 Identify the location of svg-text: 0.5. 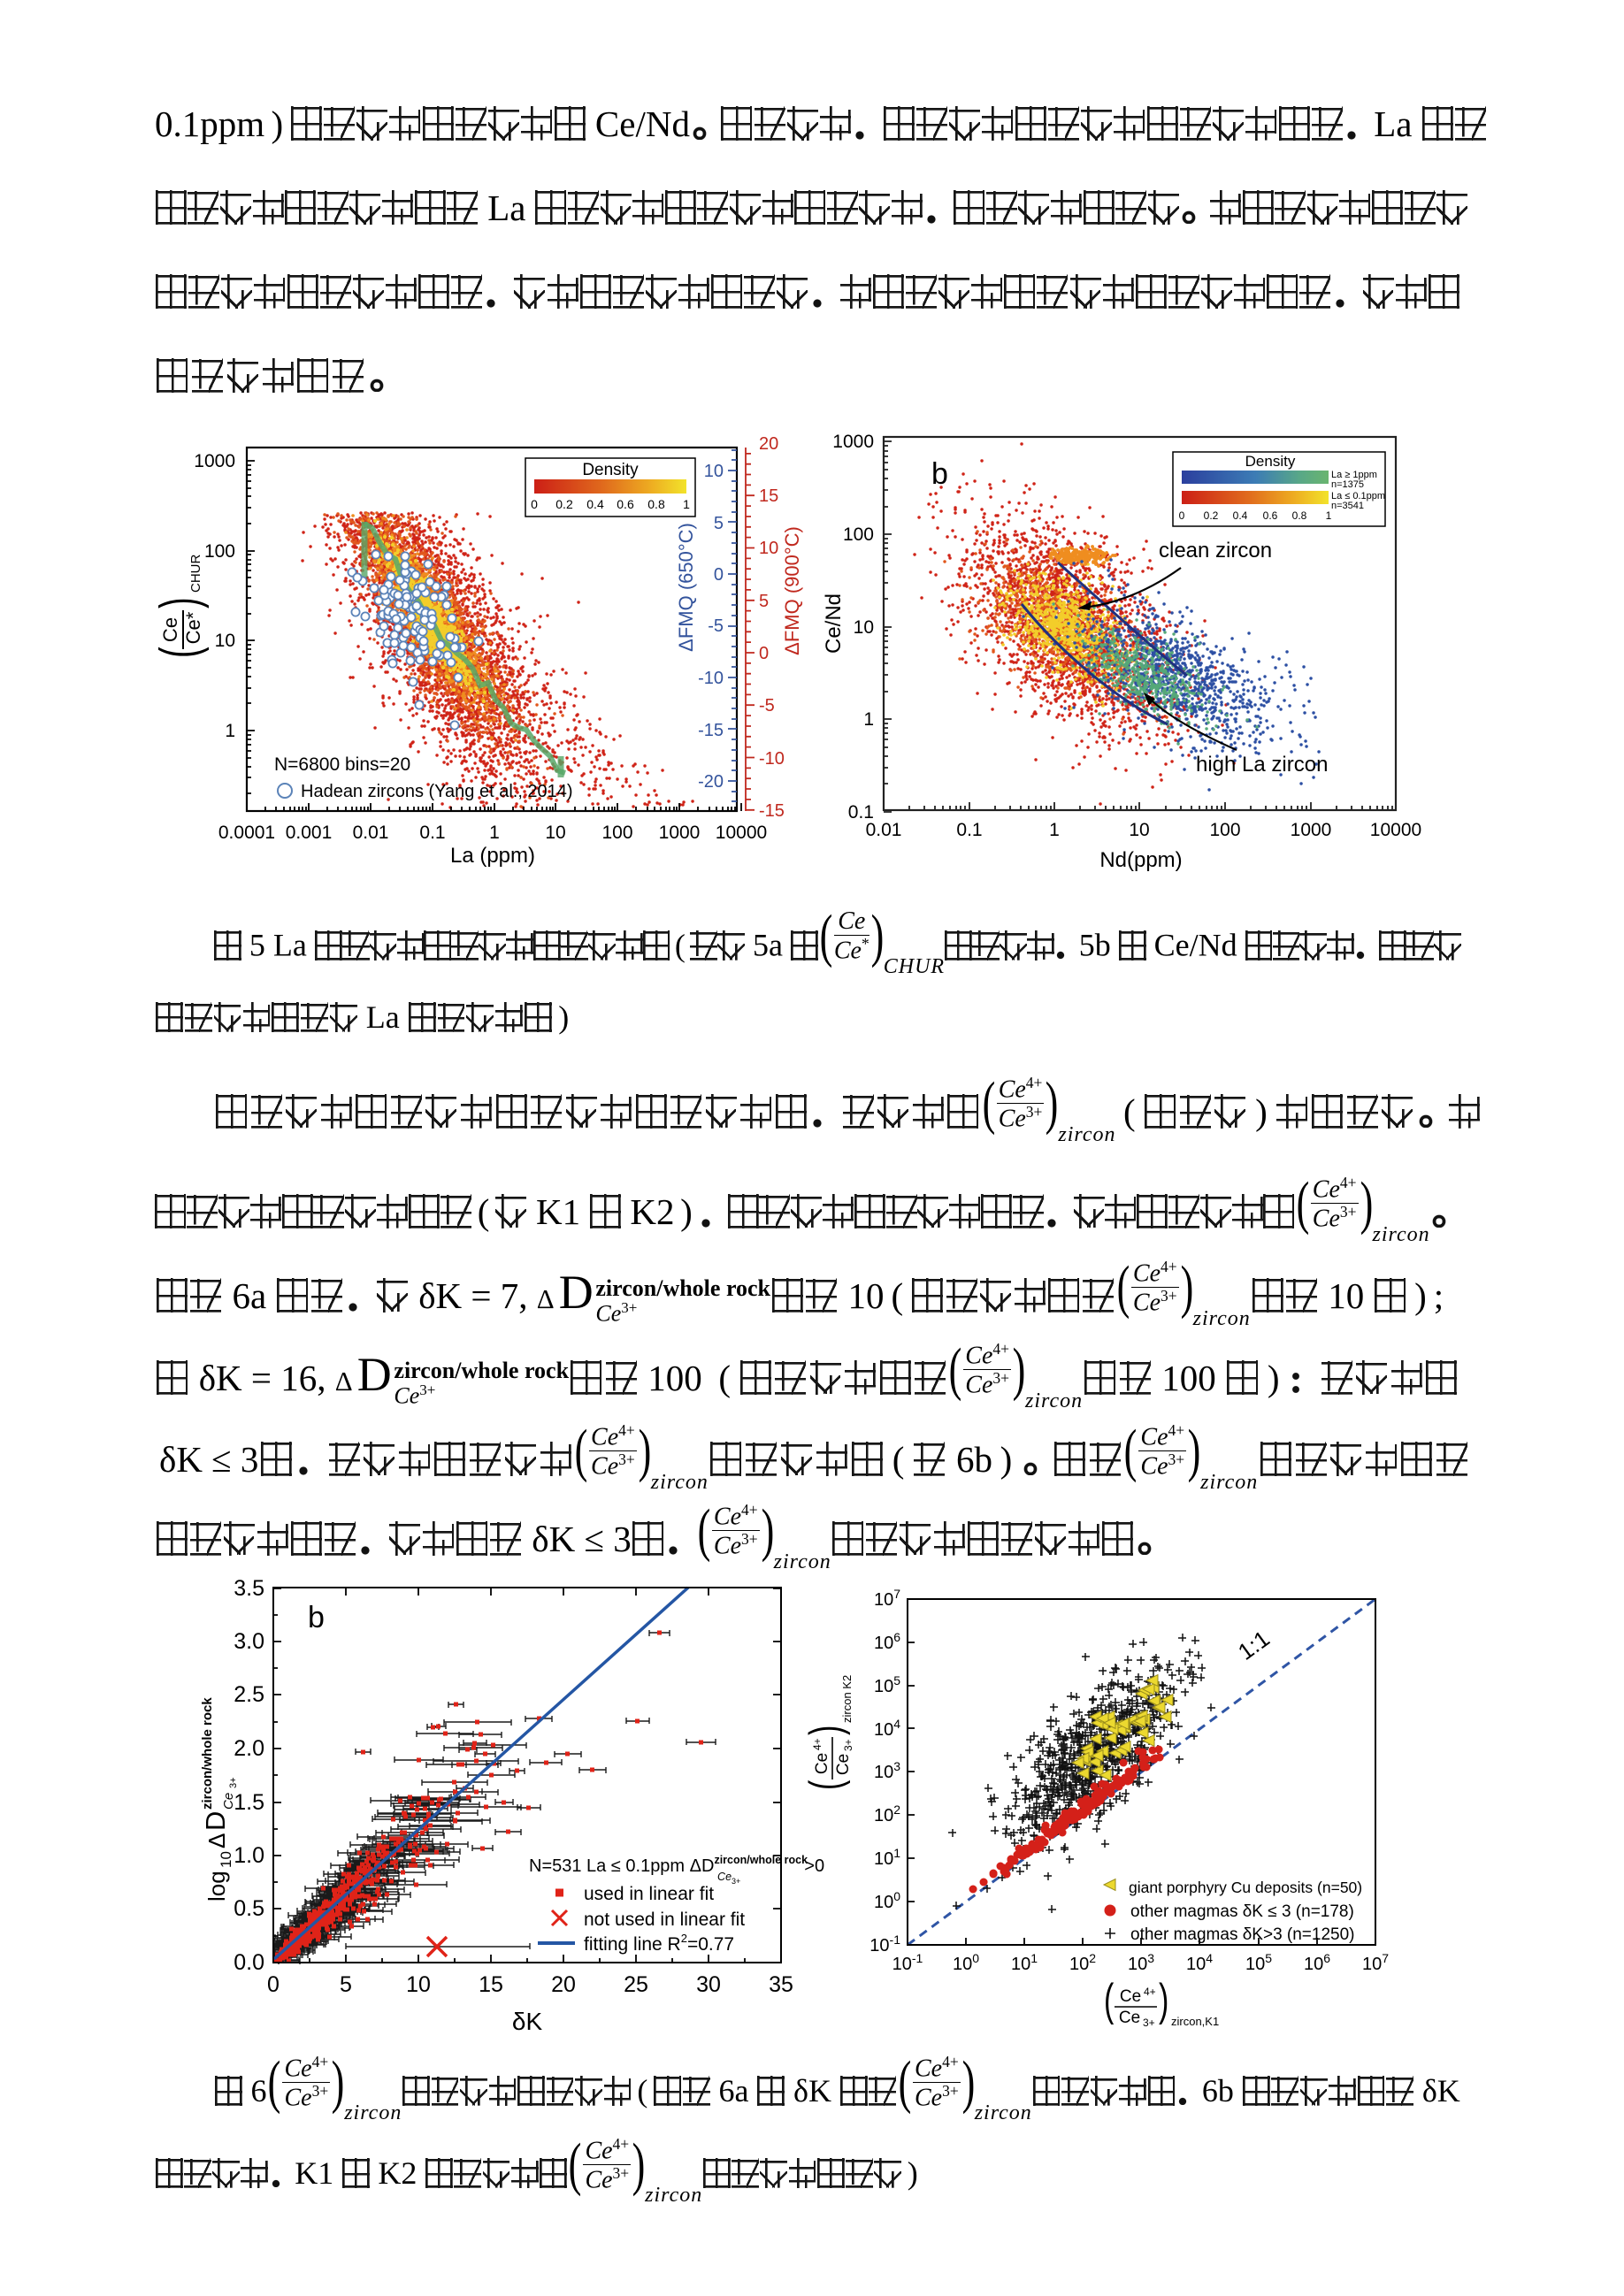
(249, 1908).